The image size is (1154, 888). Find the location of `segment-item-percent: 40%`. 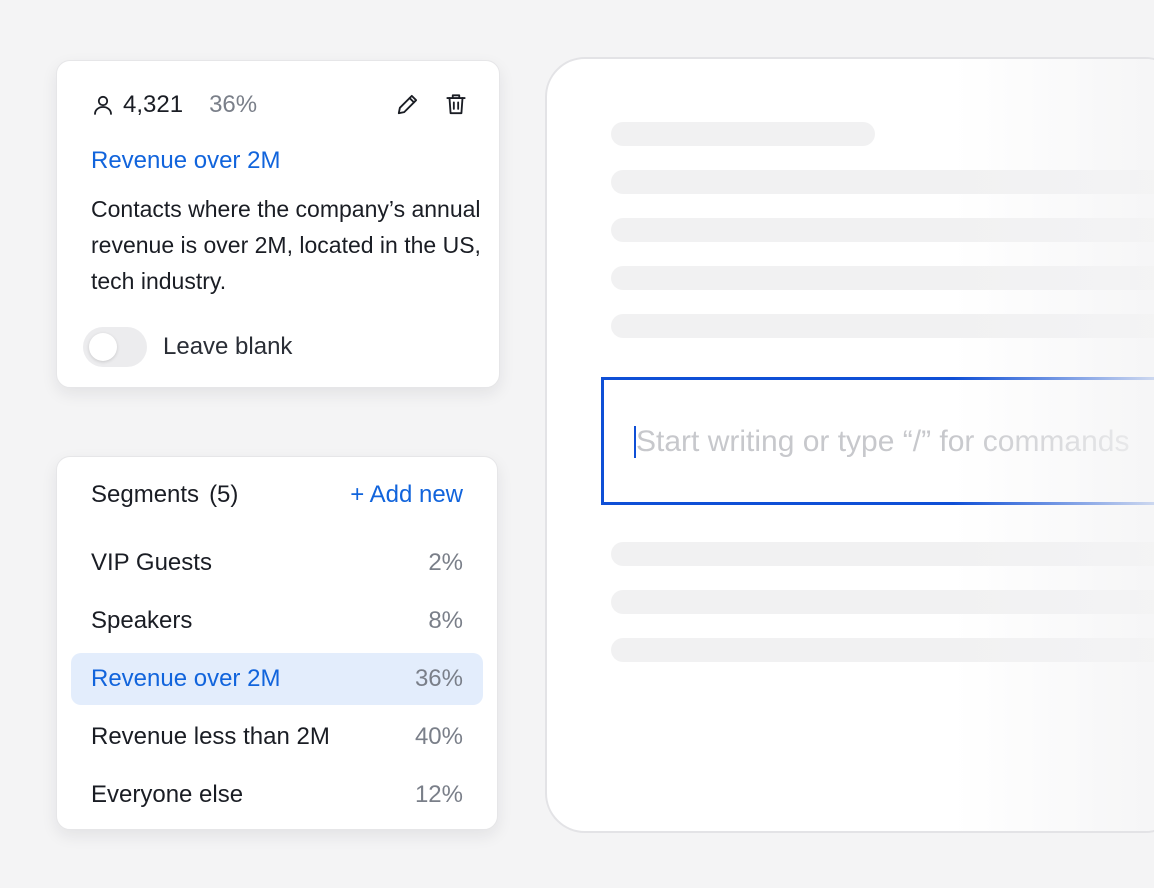

segment-item-percent: 40% is located at coordinates (438, 736).